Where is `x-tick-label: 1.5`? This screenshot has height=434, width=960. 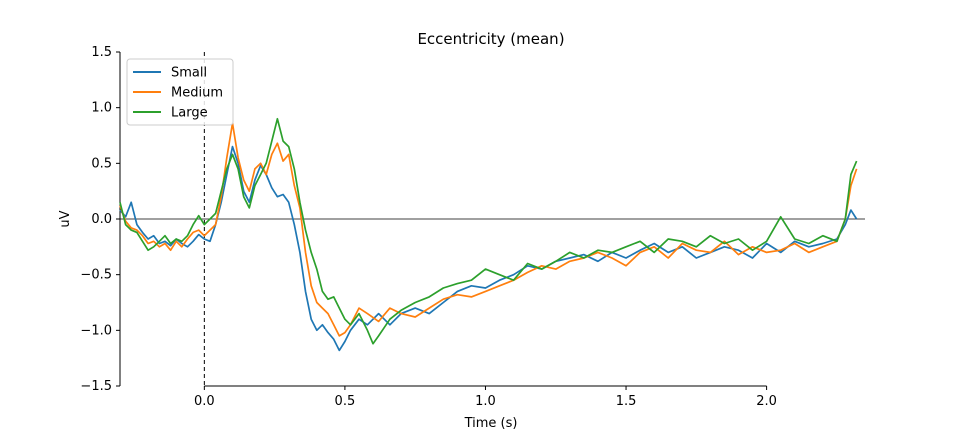
x-tick-label: 1.5 is located at coordinates (626, 401).